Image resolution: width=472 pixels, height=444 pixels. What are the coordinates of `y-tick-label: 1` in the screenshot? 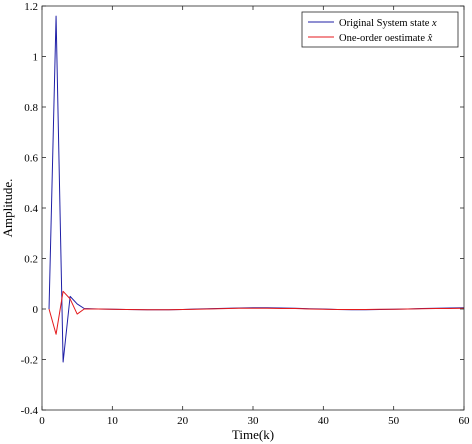 It's located at (36, 58).